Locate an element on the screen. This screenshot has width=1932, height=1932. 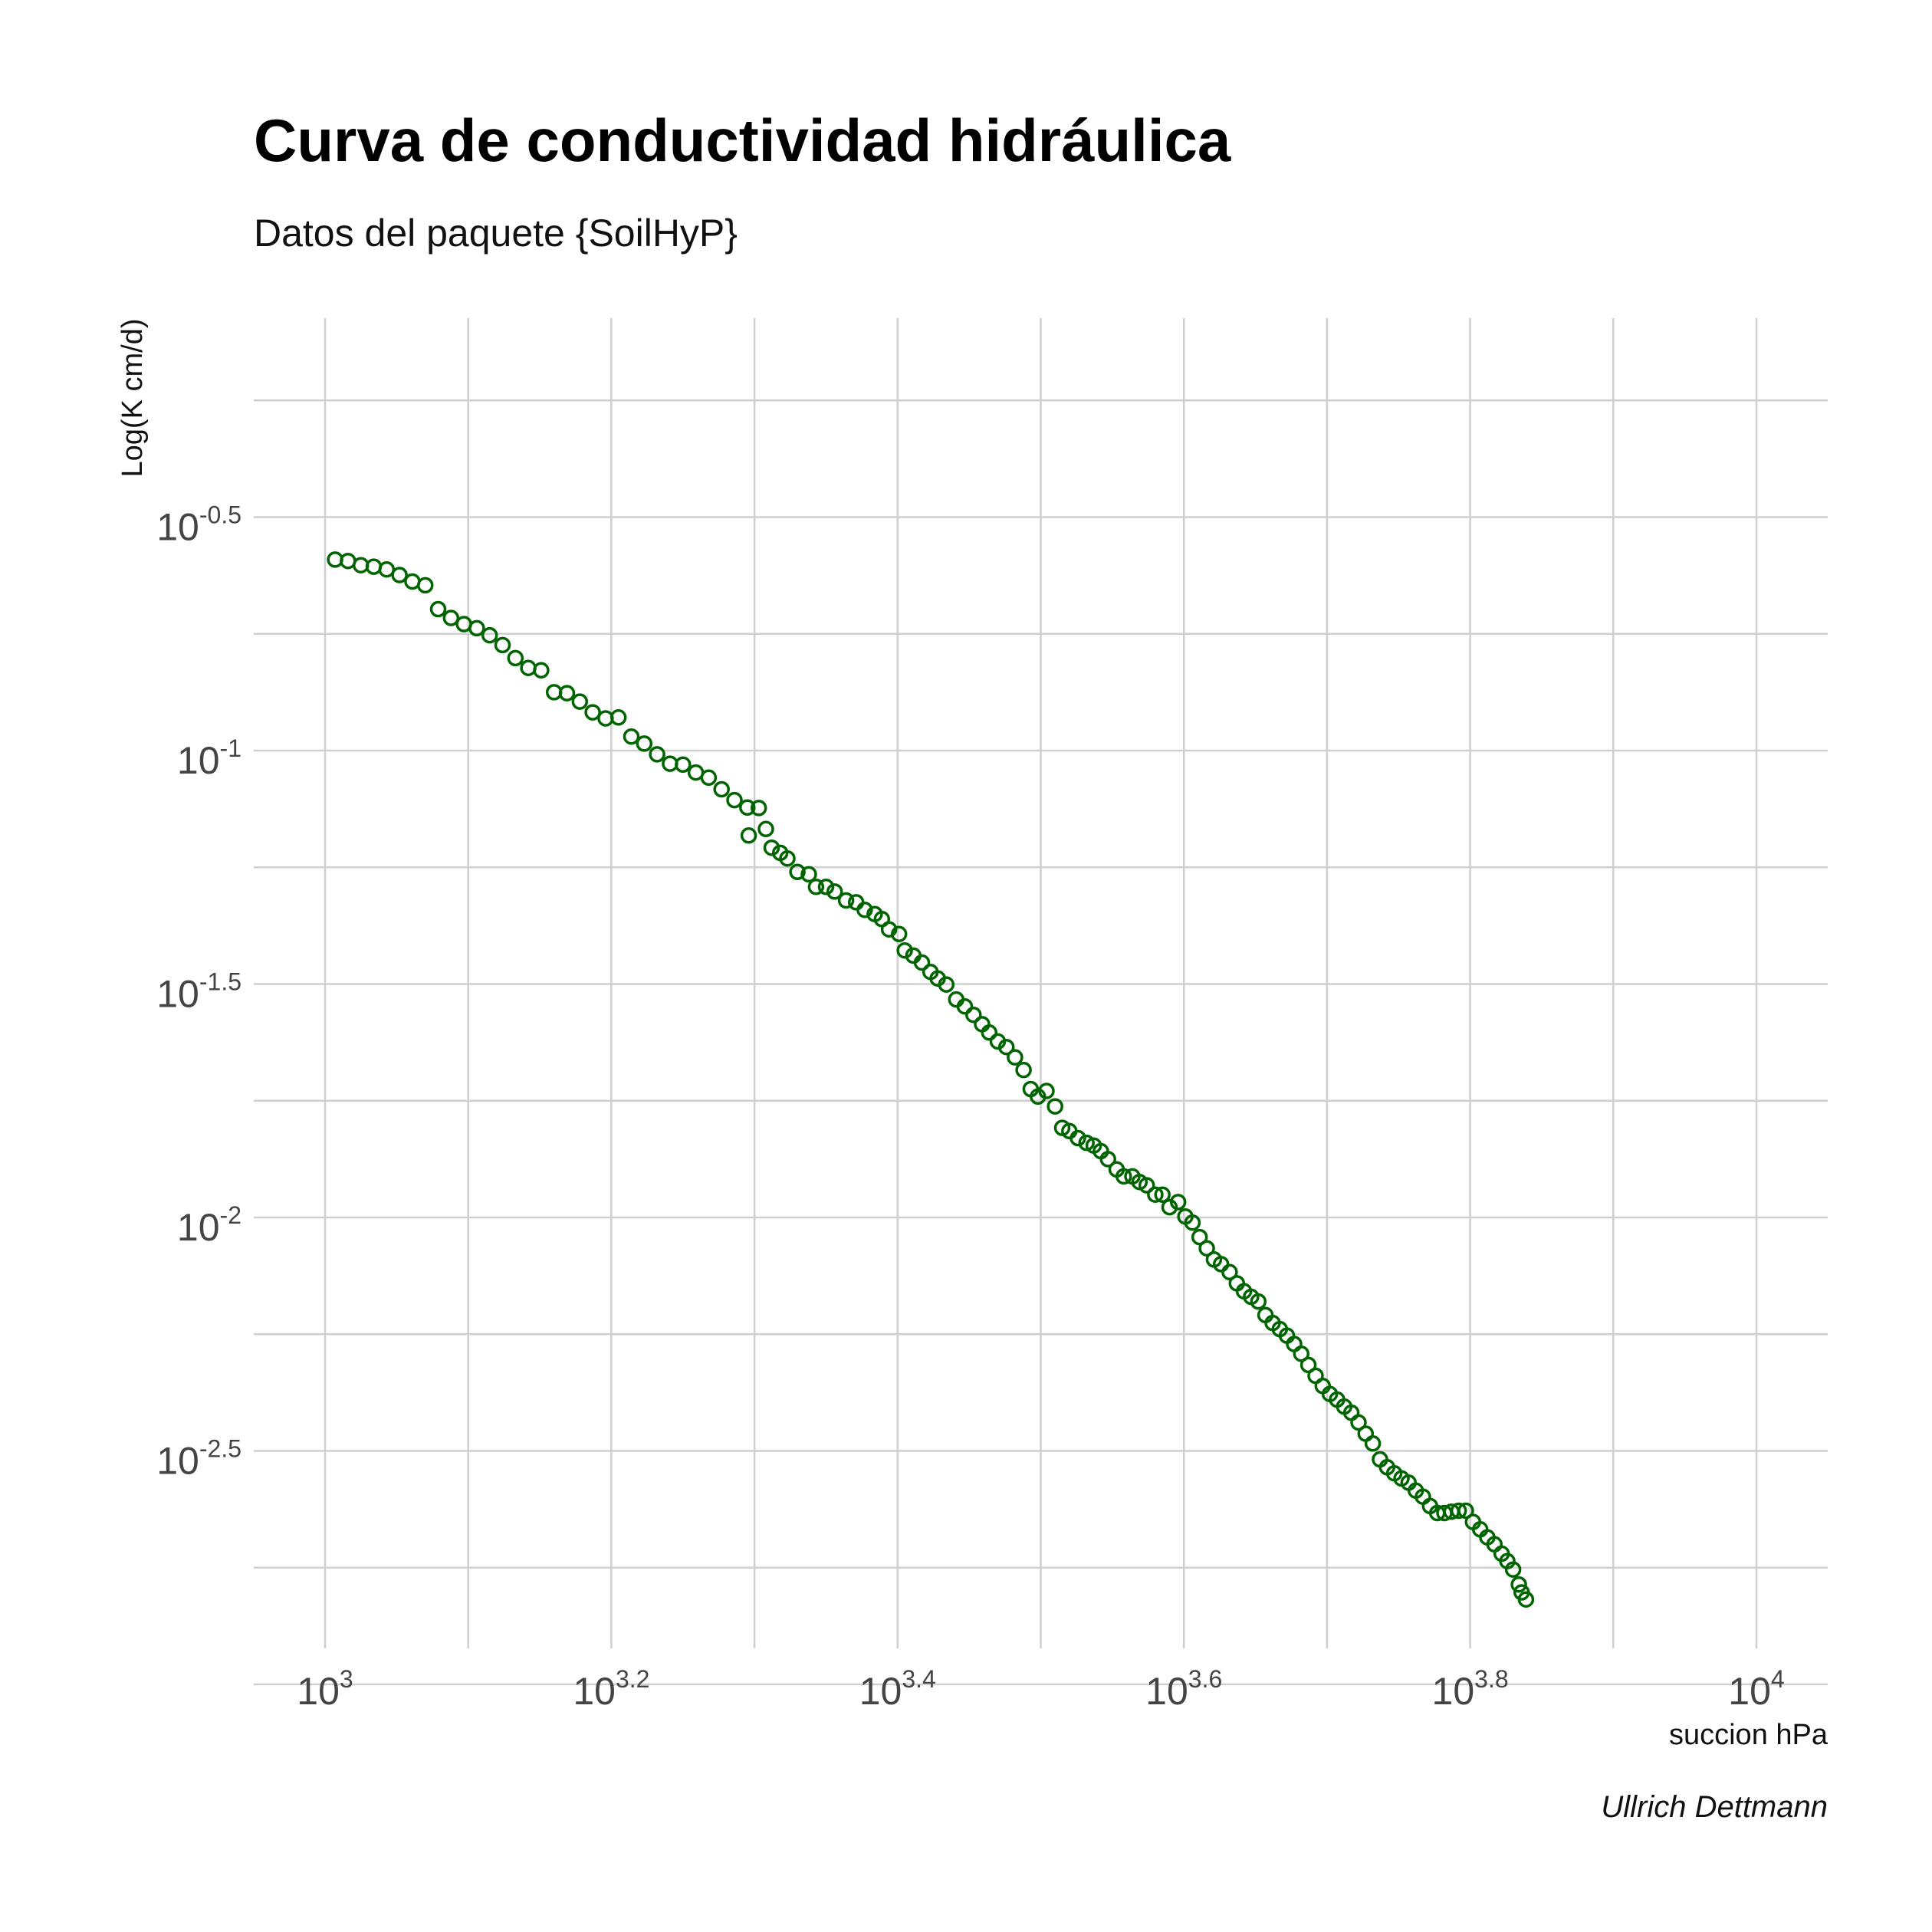
y-tick-label: 10-1.5 is located at coordinates (199, 992).